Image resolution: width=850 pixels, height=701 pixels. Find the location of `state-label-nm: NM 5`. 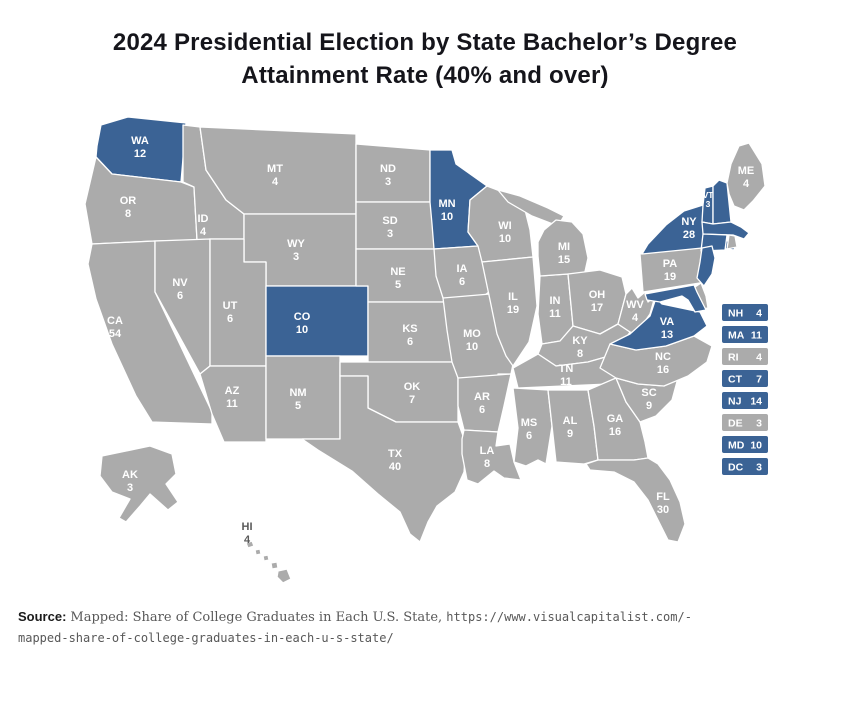

state-label-nm: NM 5 is located at coordinates (297, 399).